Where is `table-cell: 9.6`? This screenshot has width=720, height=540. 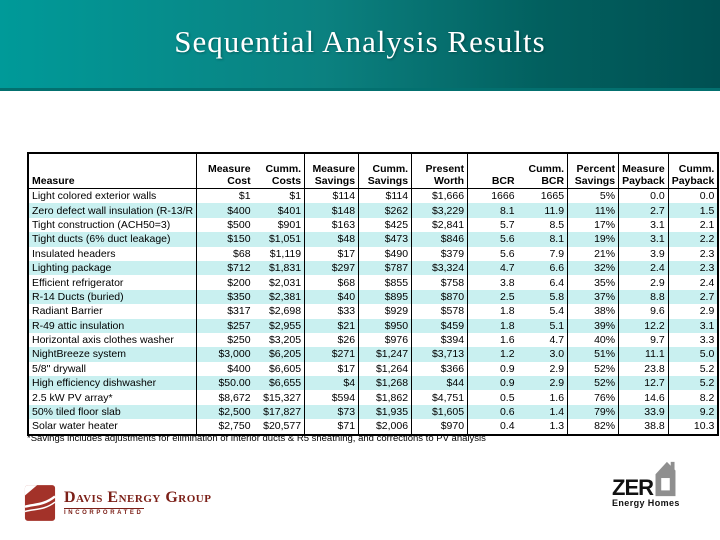 table-cell: 9.6 is located at coordinates (643, 311).